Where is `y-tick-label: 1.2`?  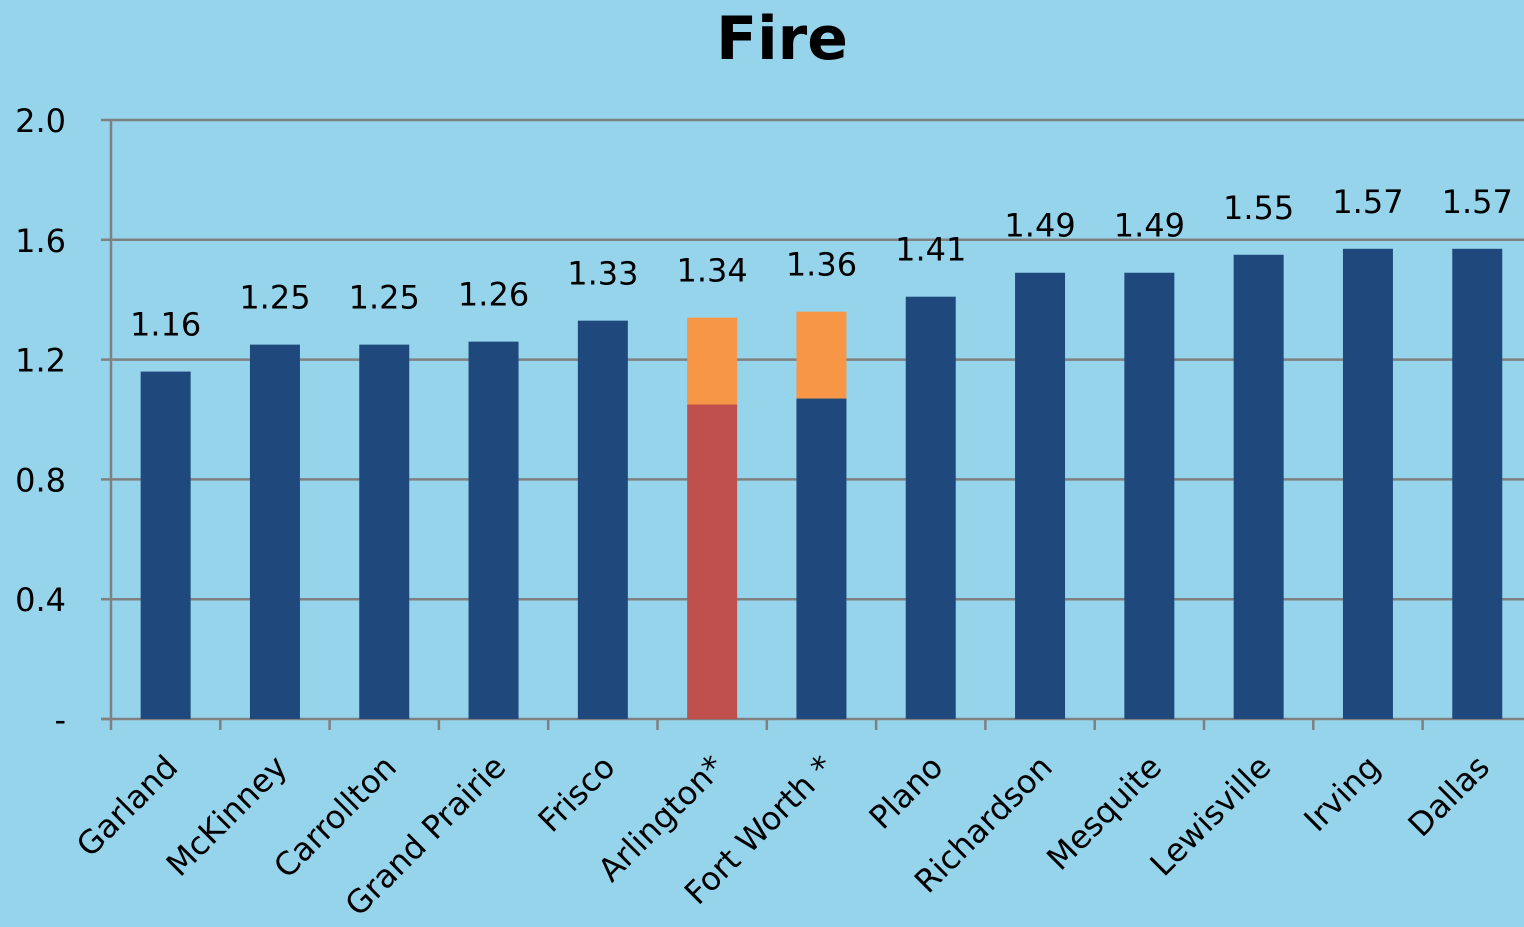 y-tick-label: 1.2 is located at coordinates (40, 361).